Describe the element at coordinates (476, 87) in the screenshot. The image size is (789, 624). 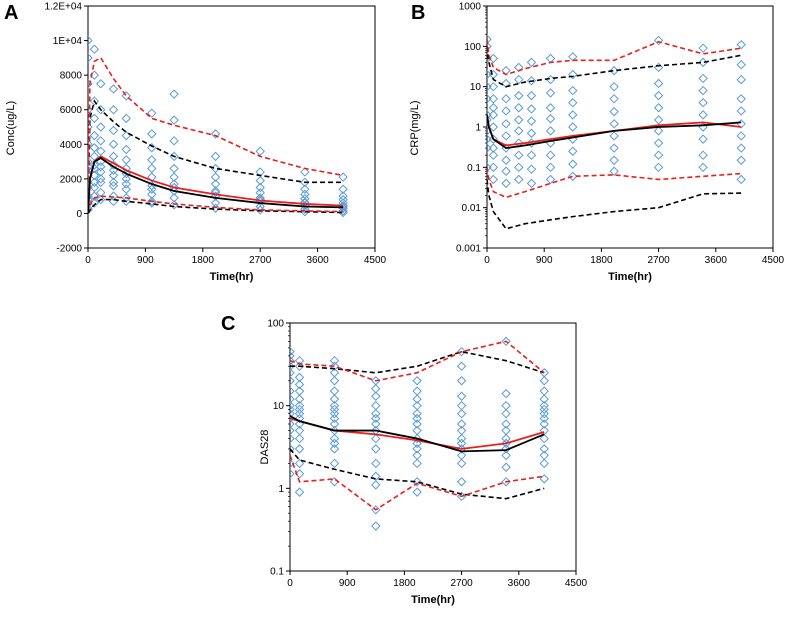
I see `y-tick-label: 10` at that location.